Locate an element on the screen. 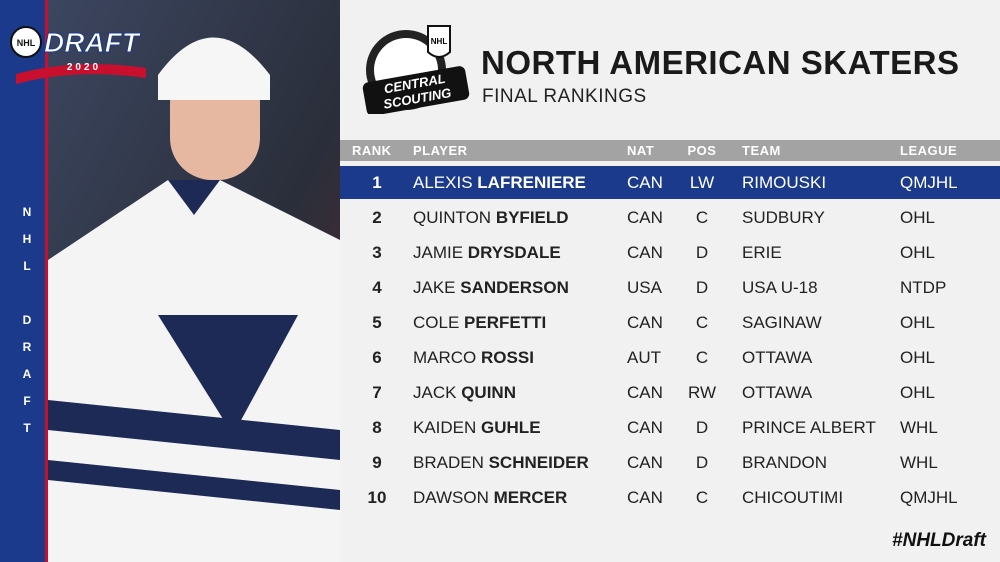 This screenshot has width=1000, height=562. first-name: MARCO is located at coordinates (445, 357).